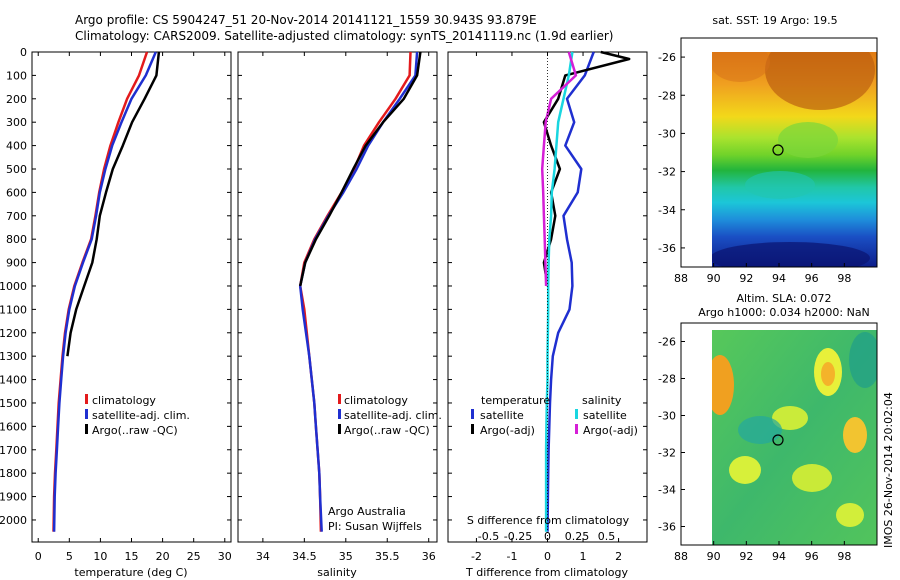 The image size is (900, 580). I want to click on sla-blob, so click(745, 470).